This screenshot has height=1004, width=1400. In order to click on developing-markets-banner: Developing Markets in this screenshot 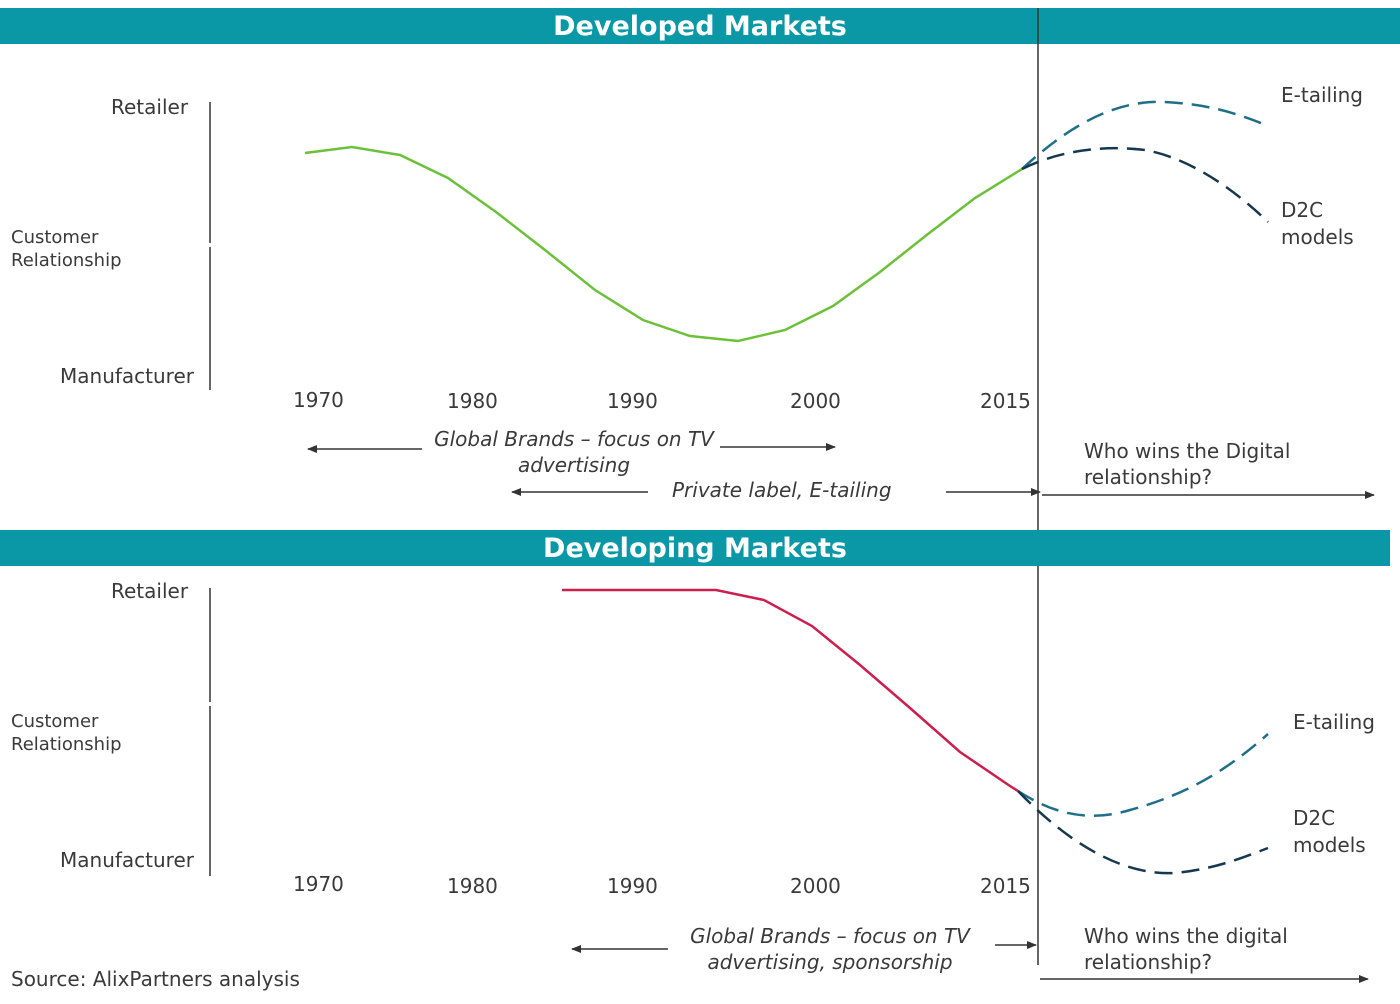, I will do `click(695, 548)`.